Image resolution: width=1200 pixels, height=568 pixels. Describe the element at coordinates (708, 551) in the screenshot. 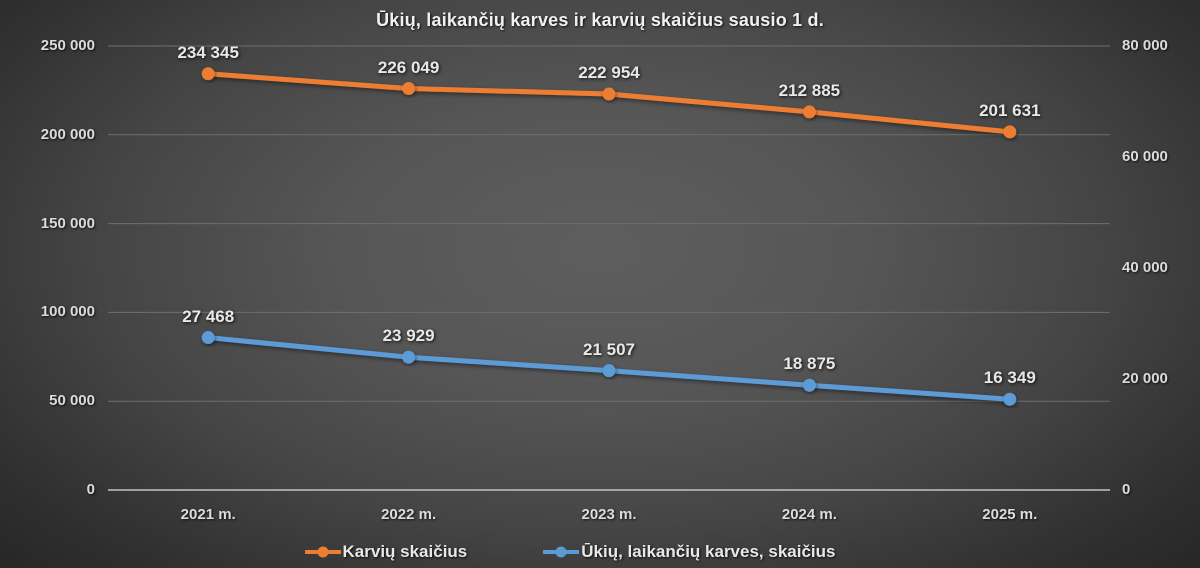

I see `legend-label: Ūkių, laikančių karves, skaičius` at that location.